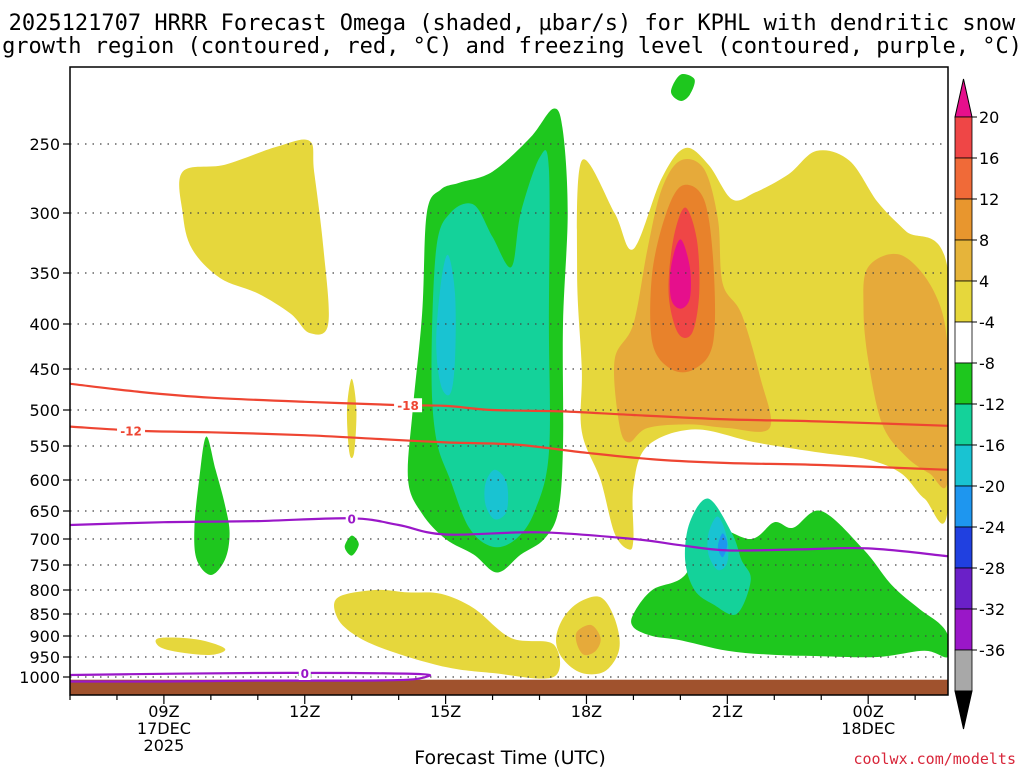  I want to click on x-axis-label: Forecast Time (UTC), so click(509, 757).